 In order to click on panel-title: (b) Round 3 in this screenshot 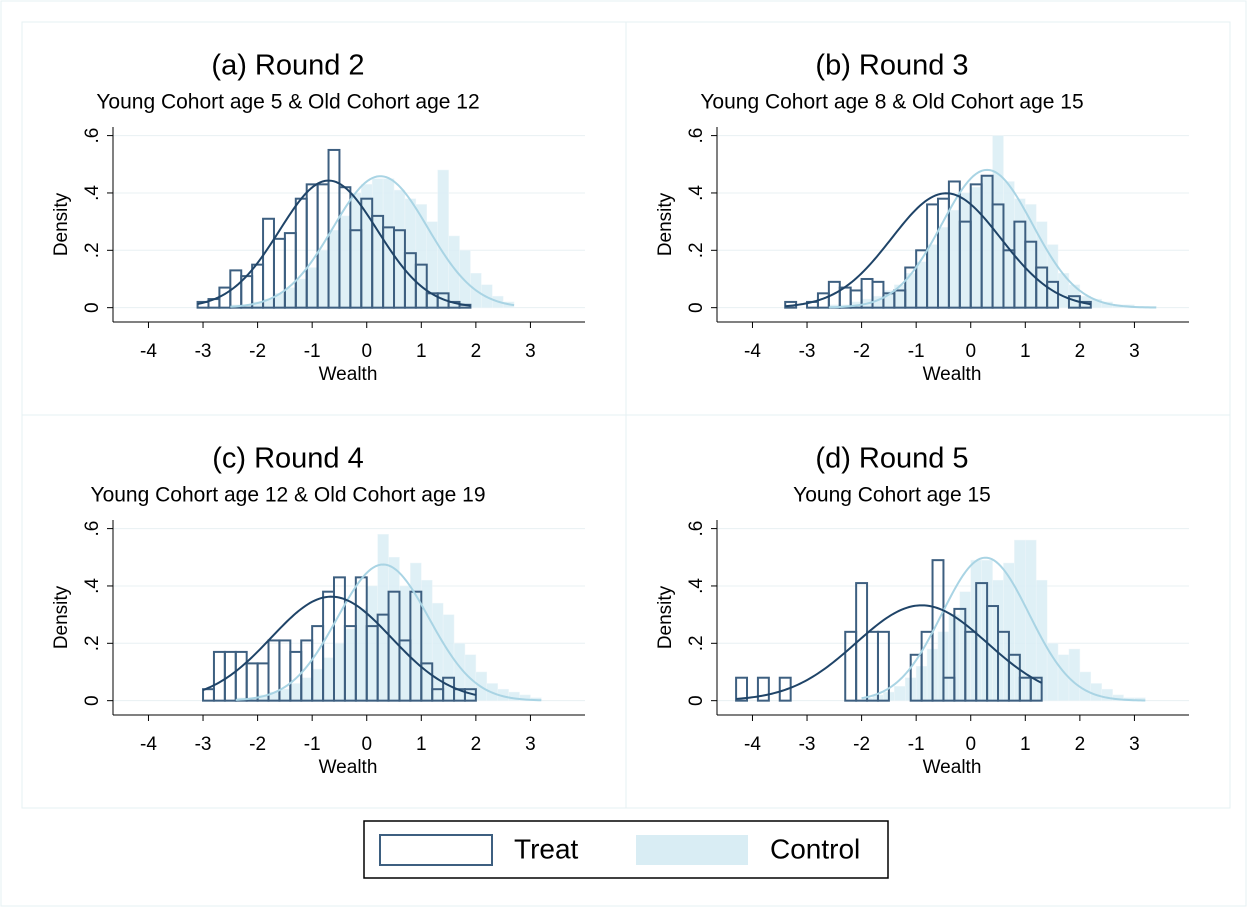, I will do `click(891, 66)`.